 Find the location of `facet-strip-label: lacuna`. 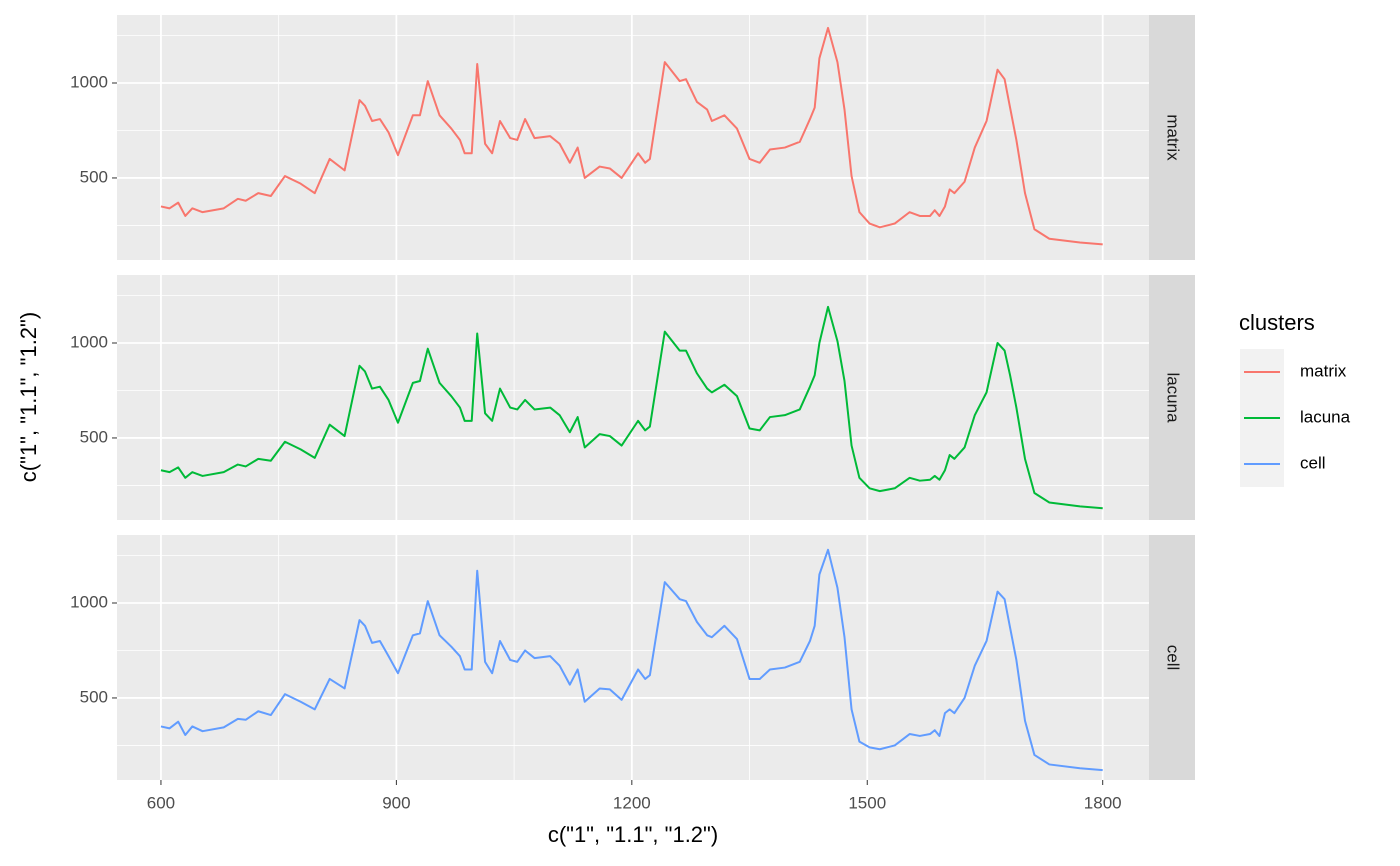

facet-strip-label: lacuna is located at coordinates (1173, 397).